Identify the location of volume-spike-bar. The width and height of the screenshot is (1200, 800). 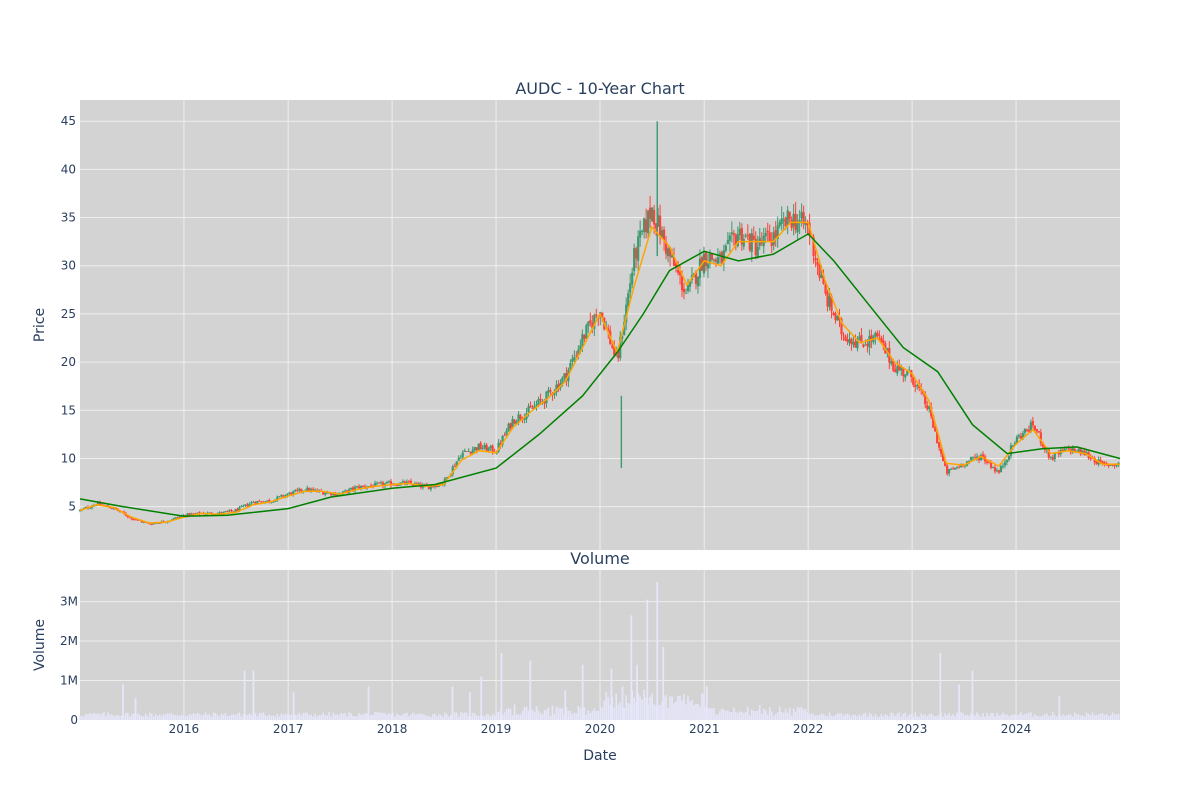
(501, 686).